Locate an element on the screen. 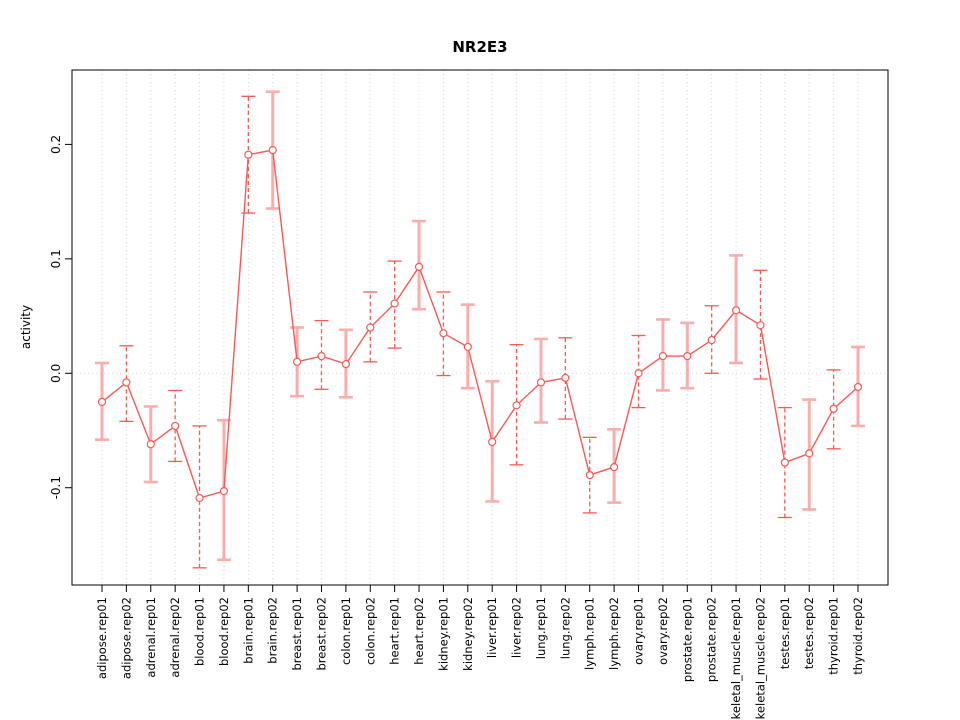 This screenshot has height=720, width=960. x-tick-label: skeletal_muscle.rep01 is located at coordinates (736, 658).